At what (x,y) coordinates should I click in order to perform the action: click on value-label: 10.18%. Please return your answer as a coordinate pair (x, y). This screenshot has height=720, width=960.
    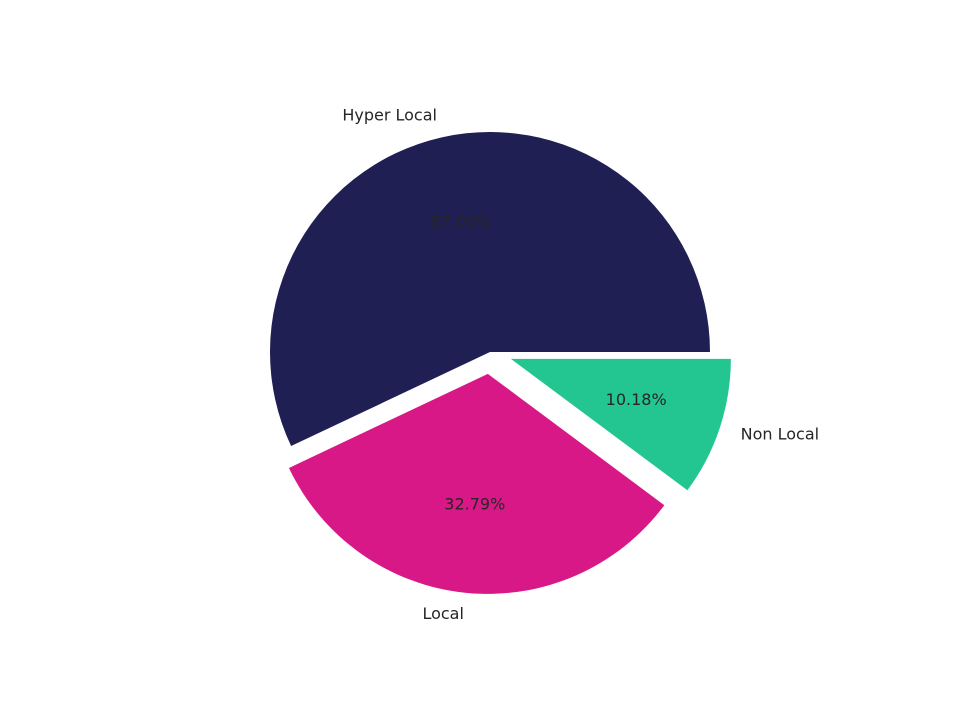
    Looking at the image, I should click on (636, 399).